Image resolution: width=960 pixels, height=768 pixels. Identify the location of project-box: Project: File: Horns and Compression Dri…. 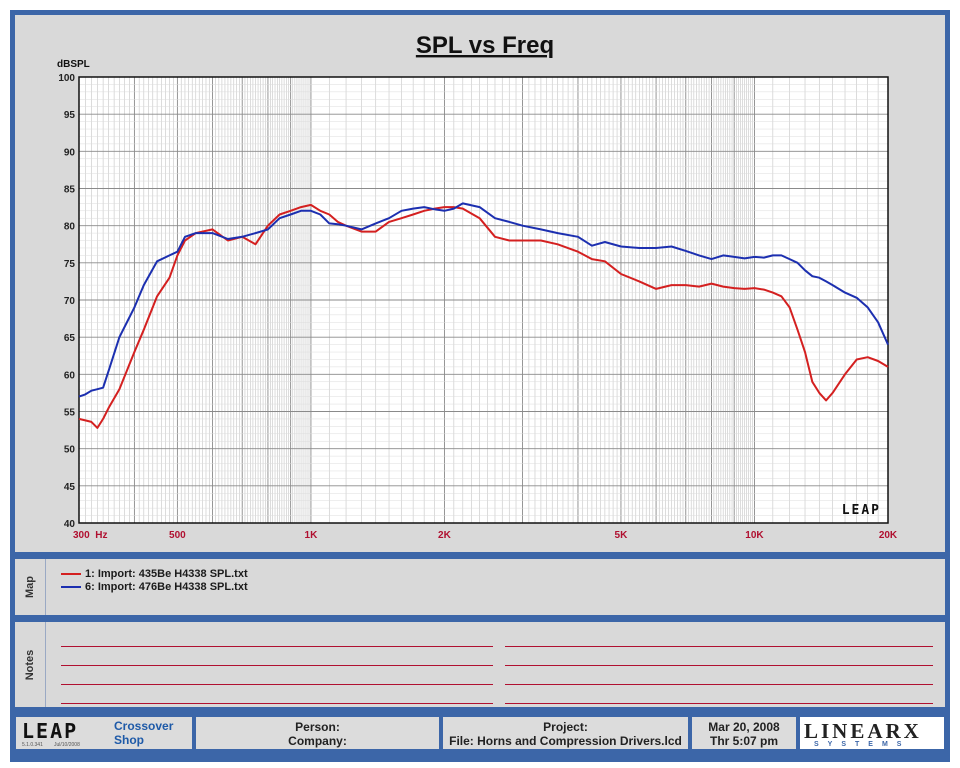
(565, 733).